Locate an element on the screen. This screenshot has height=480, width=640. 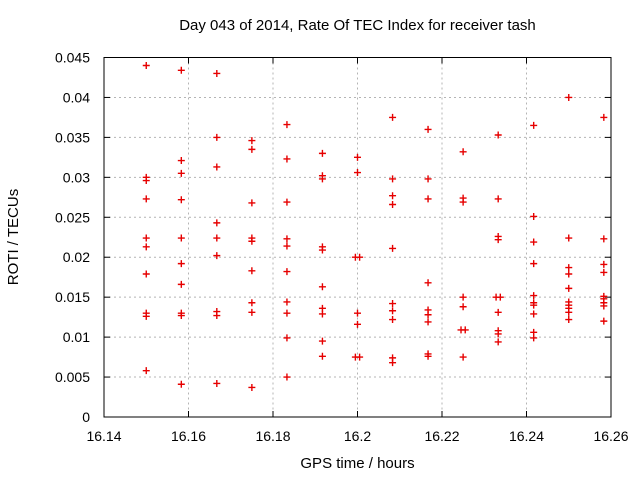
y-tick-label: 0.01 is located at coordinates (76, 337).